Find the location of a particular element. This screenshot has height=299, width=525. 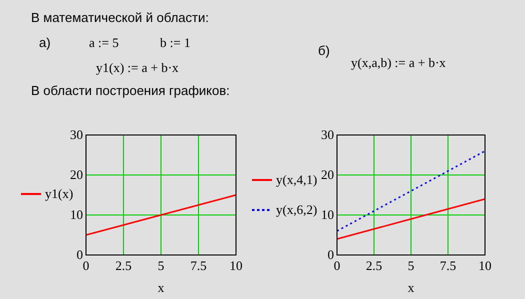

text: В математической й области: is located at coordinates (120, 17).